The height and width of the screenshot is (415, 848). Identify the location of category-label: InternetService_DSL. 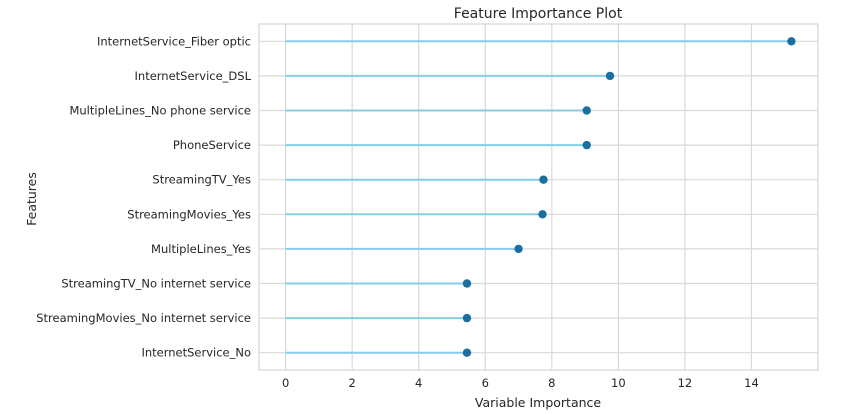
(193, 76).